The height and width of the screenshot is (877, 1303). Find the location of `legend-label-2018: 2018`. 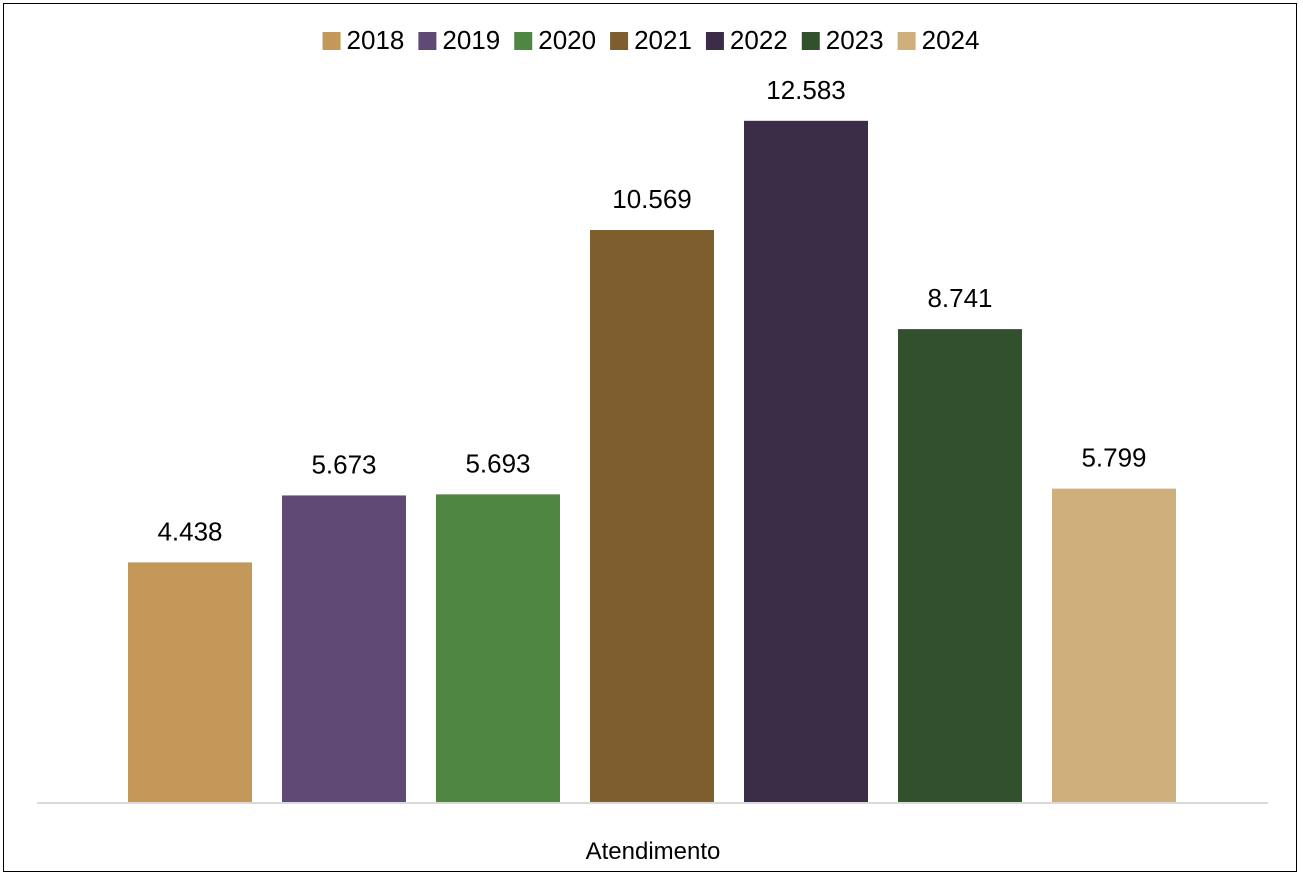

legend-label-2018: 2018 is located at coordinates (376, 40).